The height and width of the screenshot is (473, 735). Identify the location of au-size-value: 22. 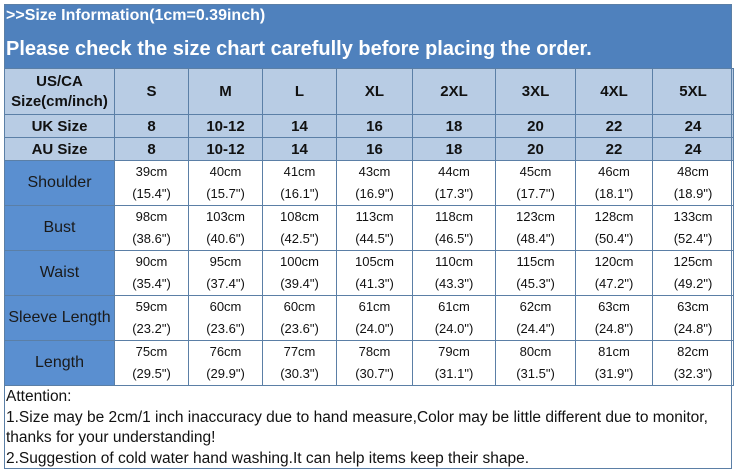
(614, 149).